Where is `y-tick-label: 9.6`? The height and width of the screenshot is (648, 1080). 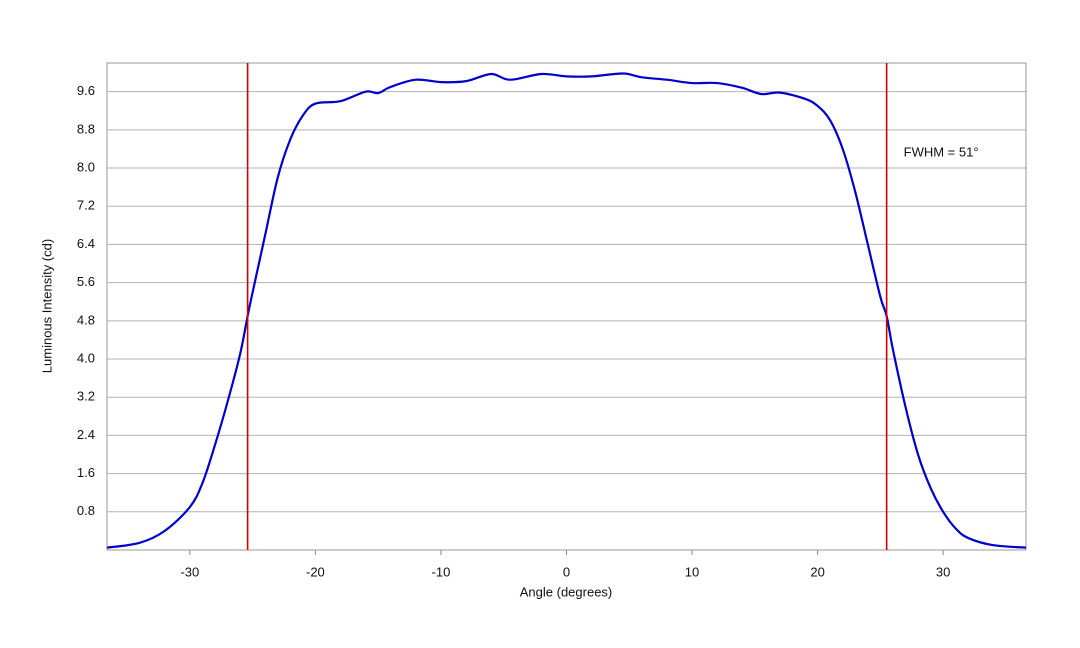
y-tick-label: 9.6 is located at coordinates (86, 90).